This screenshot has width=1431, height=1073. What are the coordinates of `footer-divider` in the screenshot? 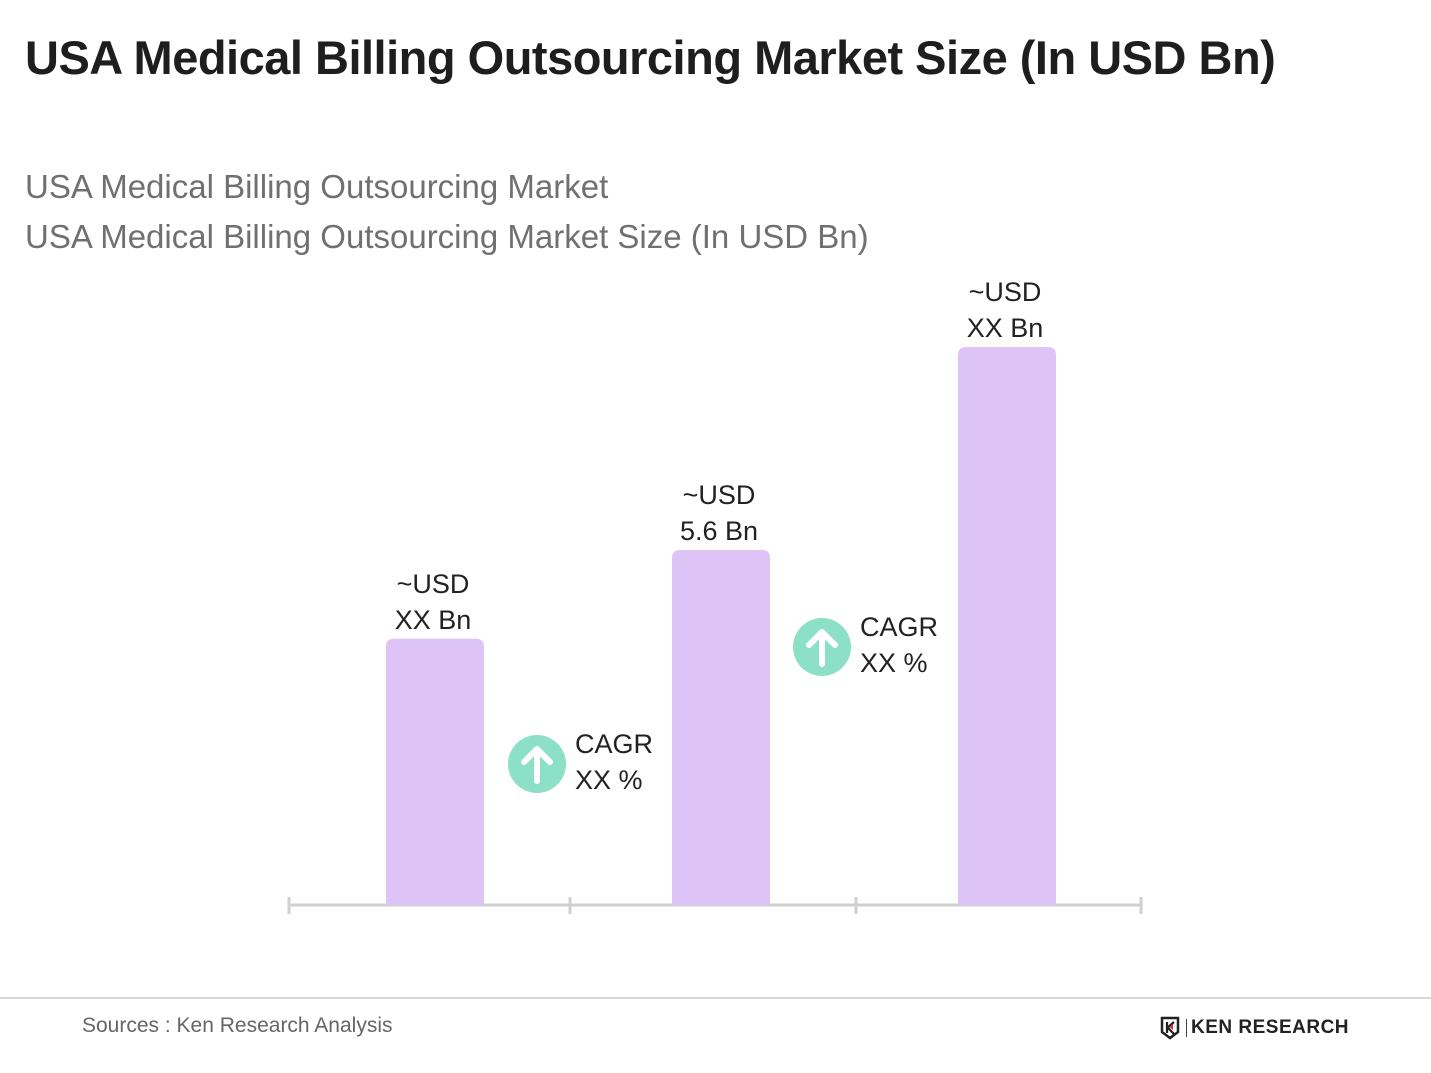 It's located at (715, 998).